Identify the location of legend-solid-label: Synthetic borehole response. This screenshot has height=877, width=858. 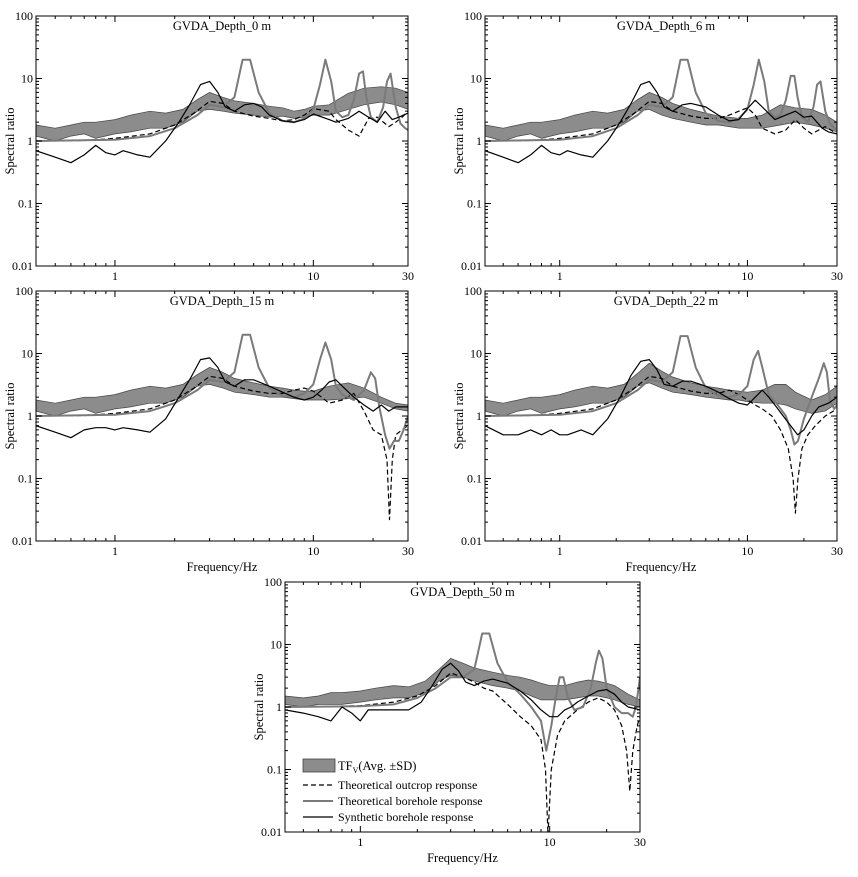
(405, 817).